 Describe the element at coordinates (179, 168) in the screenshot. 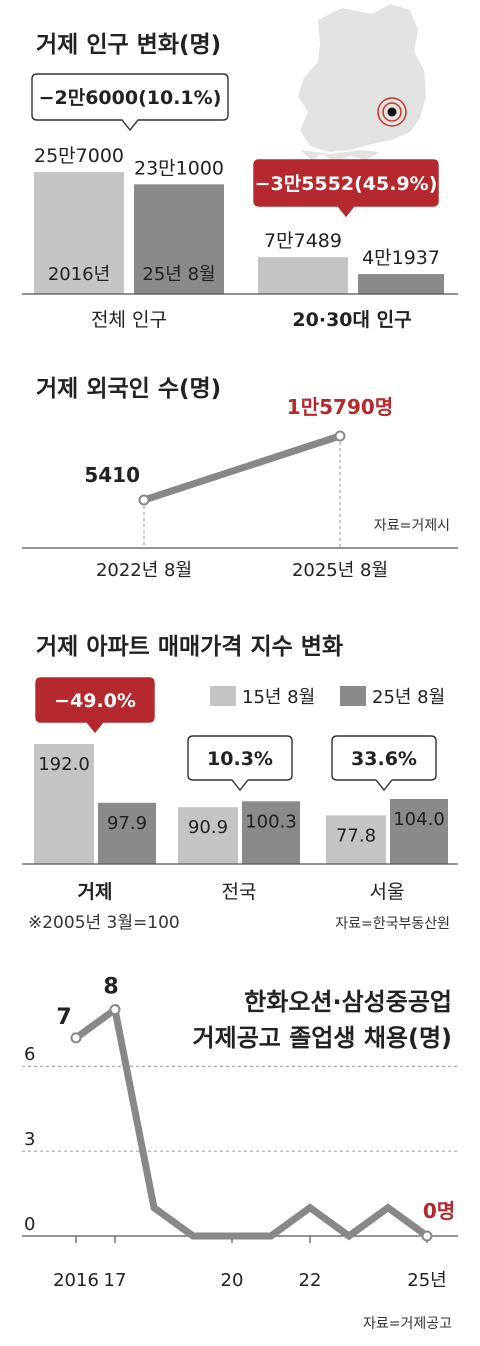

I see `population-bar-value-0-1: 23만1000` at that location.